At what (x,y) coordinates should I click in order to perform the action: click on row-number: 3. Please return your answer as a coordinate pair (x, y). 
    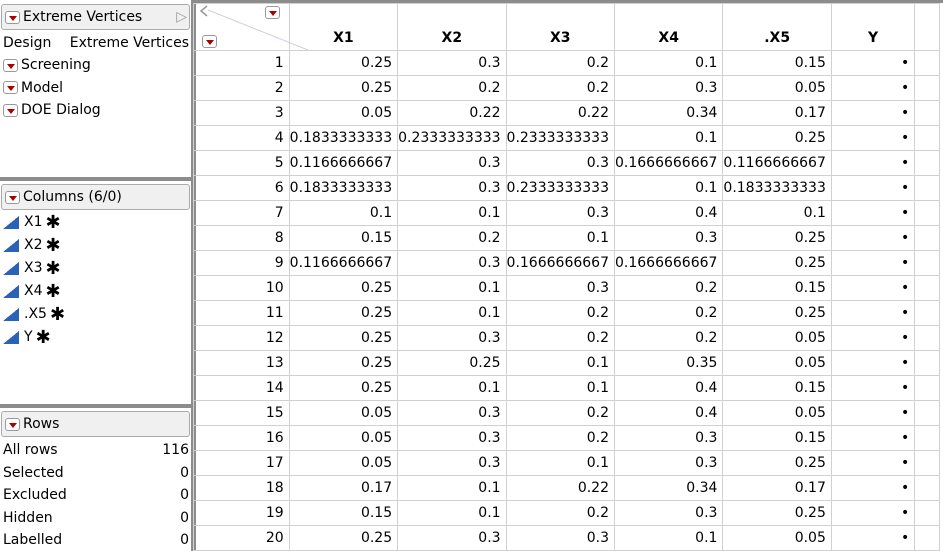
    Looking at the image, I should click on (241, 113).